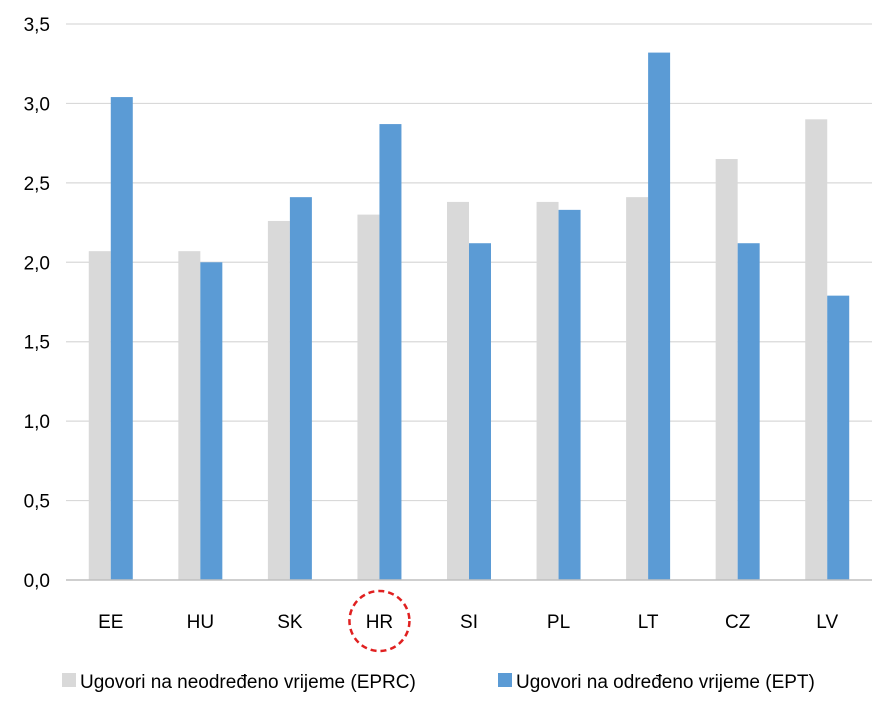  Describe the element at coordinates (558, 622) in the screenshot. I see `x-category-label: PL` at that location.